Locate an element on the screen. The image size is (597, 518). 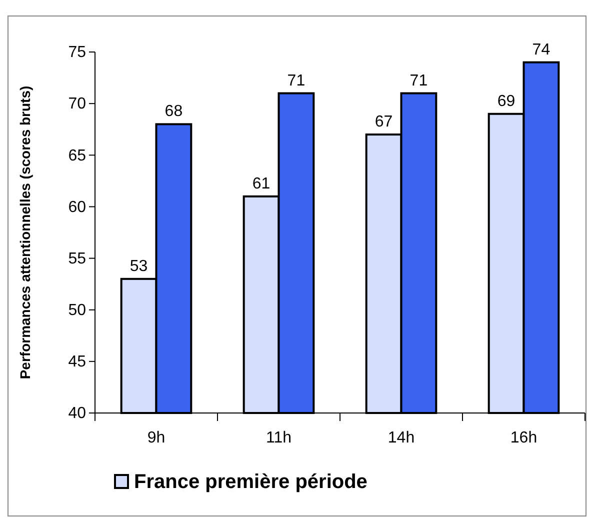
x-tick-label: 16h is located at coordinates (524, 437).